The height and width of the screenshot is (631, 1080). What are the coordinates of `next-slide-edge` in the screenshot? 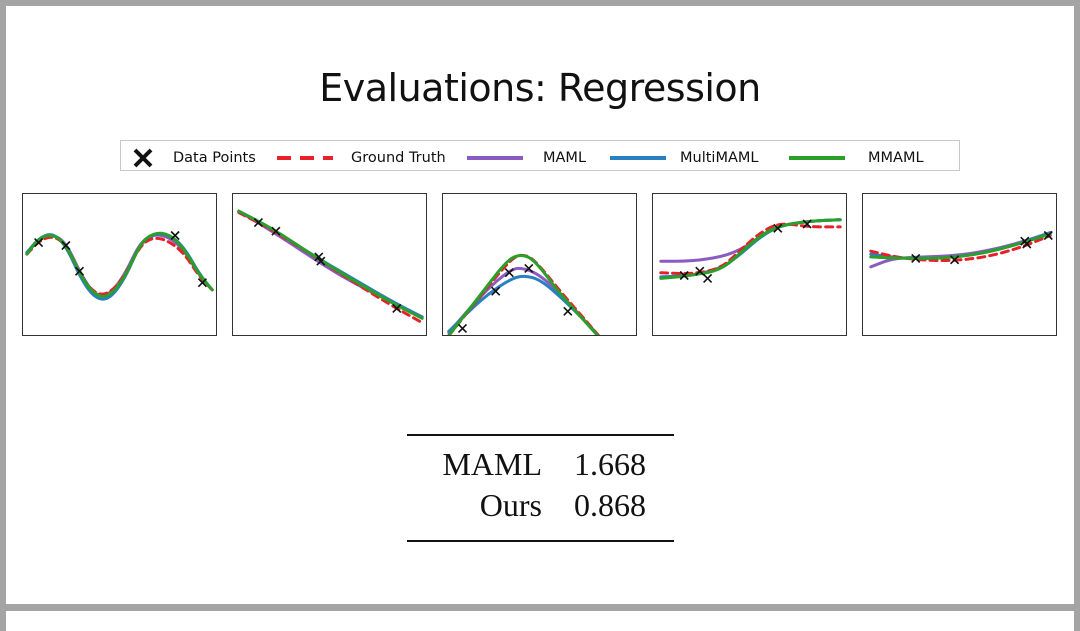 It's located at (540, 621).